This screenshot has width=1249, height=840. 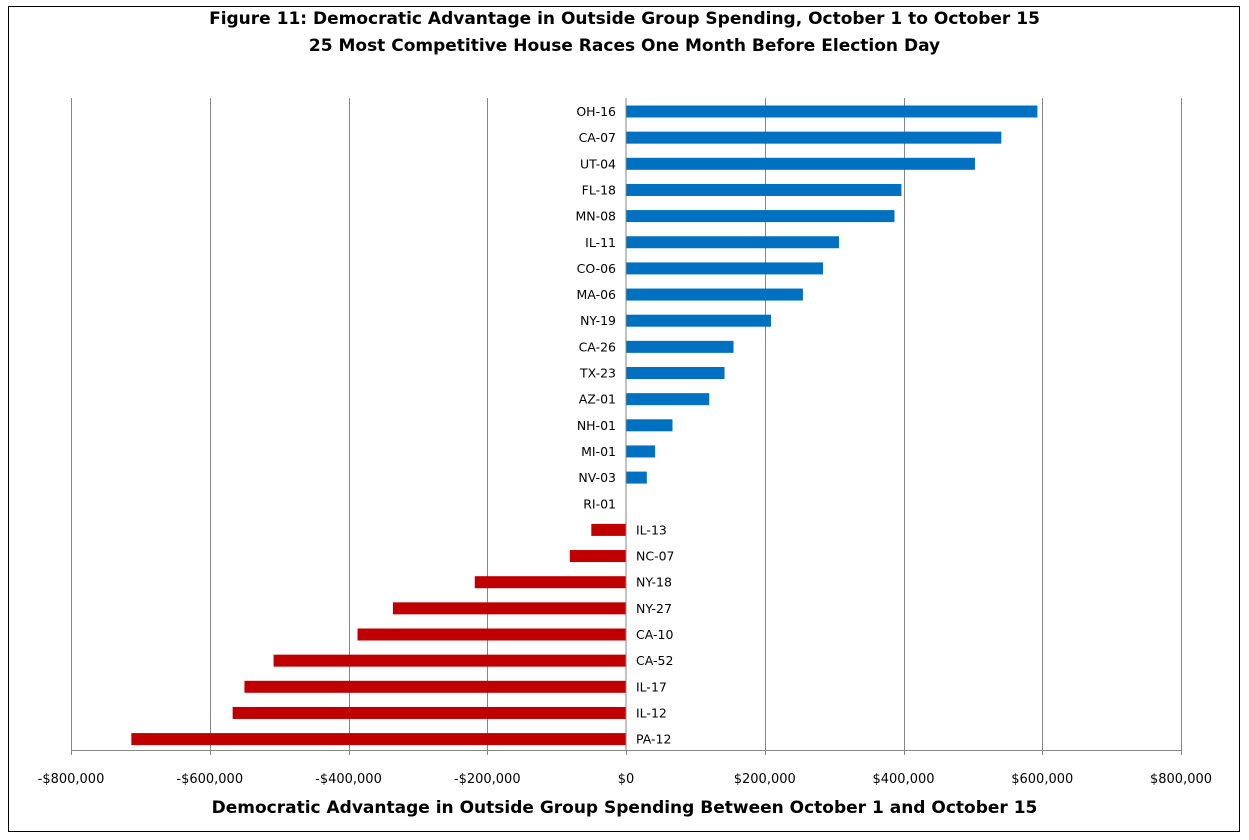 What do you see at coordinates (596, 268) in the screenshot?
I see `category-label: CO-06` at bounding box center [596, 268].